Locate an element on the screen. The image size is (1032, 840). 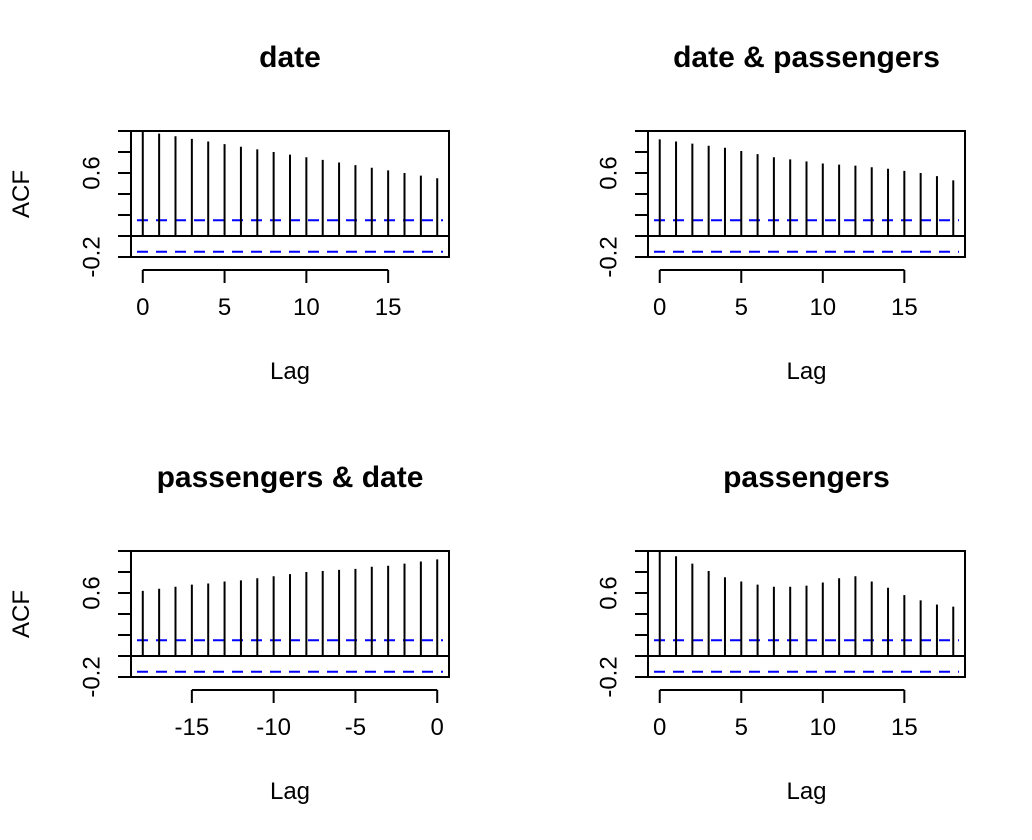
x-tick-label: -5 is located at coordinates (355, 727).